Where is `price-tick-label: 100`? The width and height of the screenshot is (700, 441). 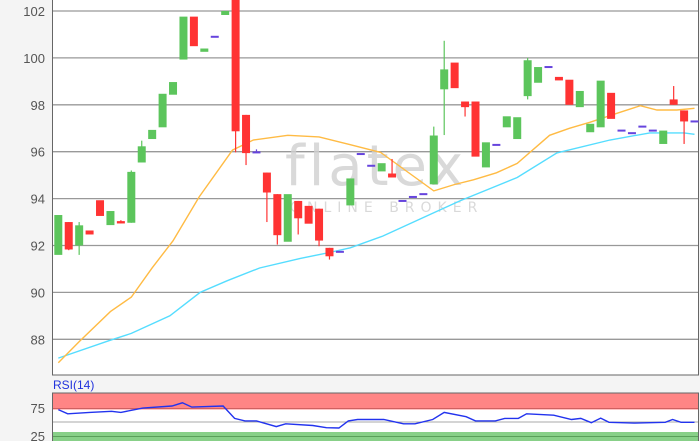 price-tick-label: 100 is located at coordinates (34, 58).